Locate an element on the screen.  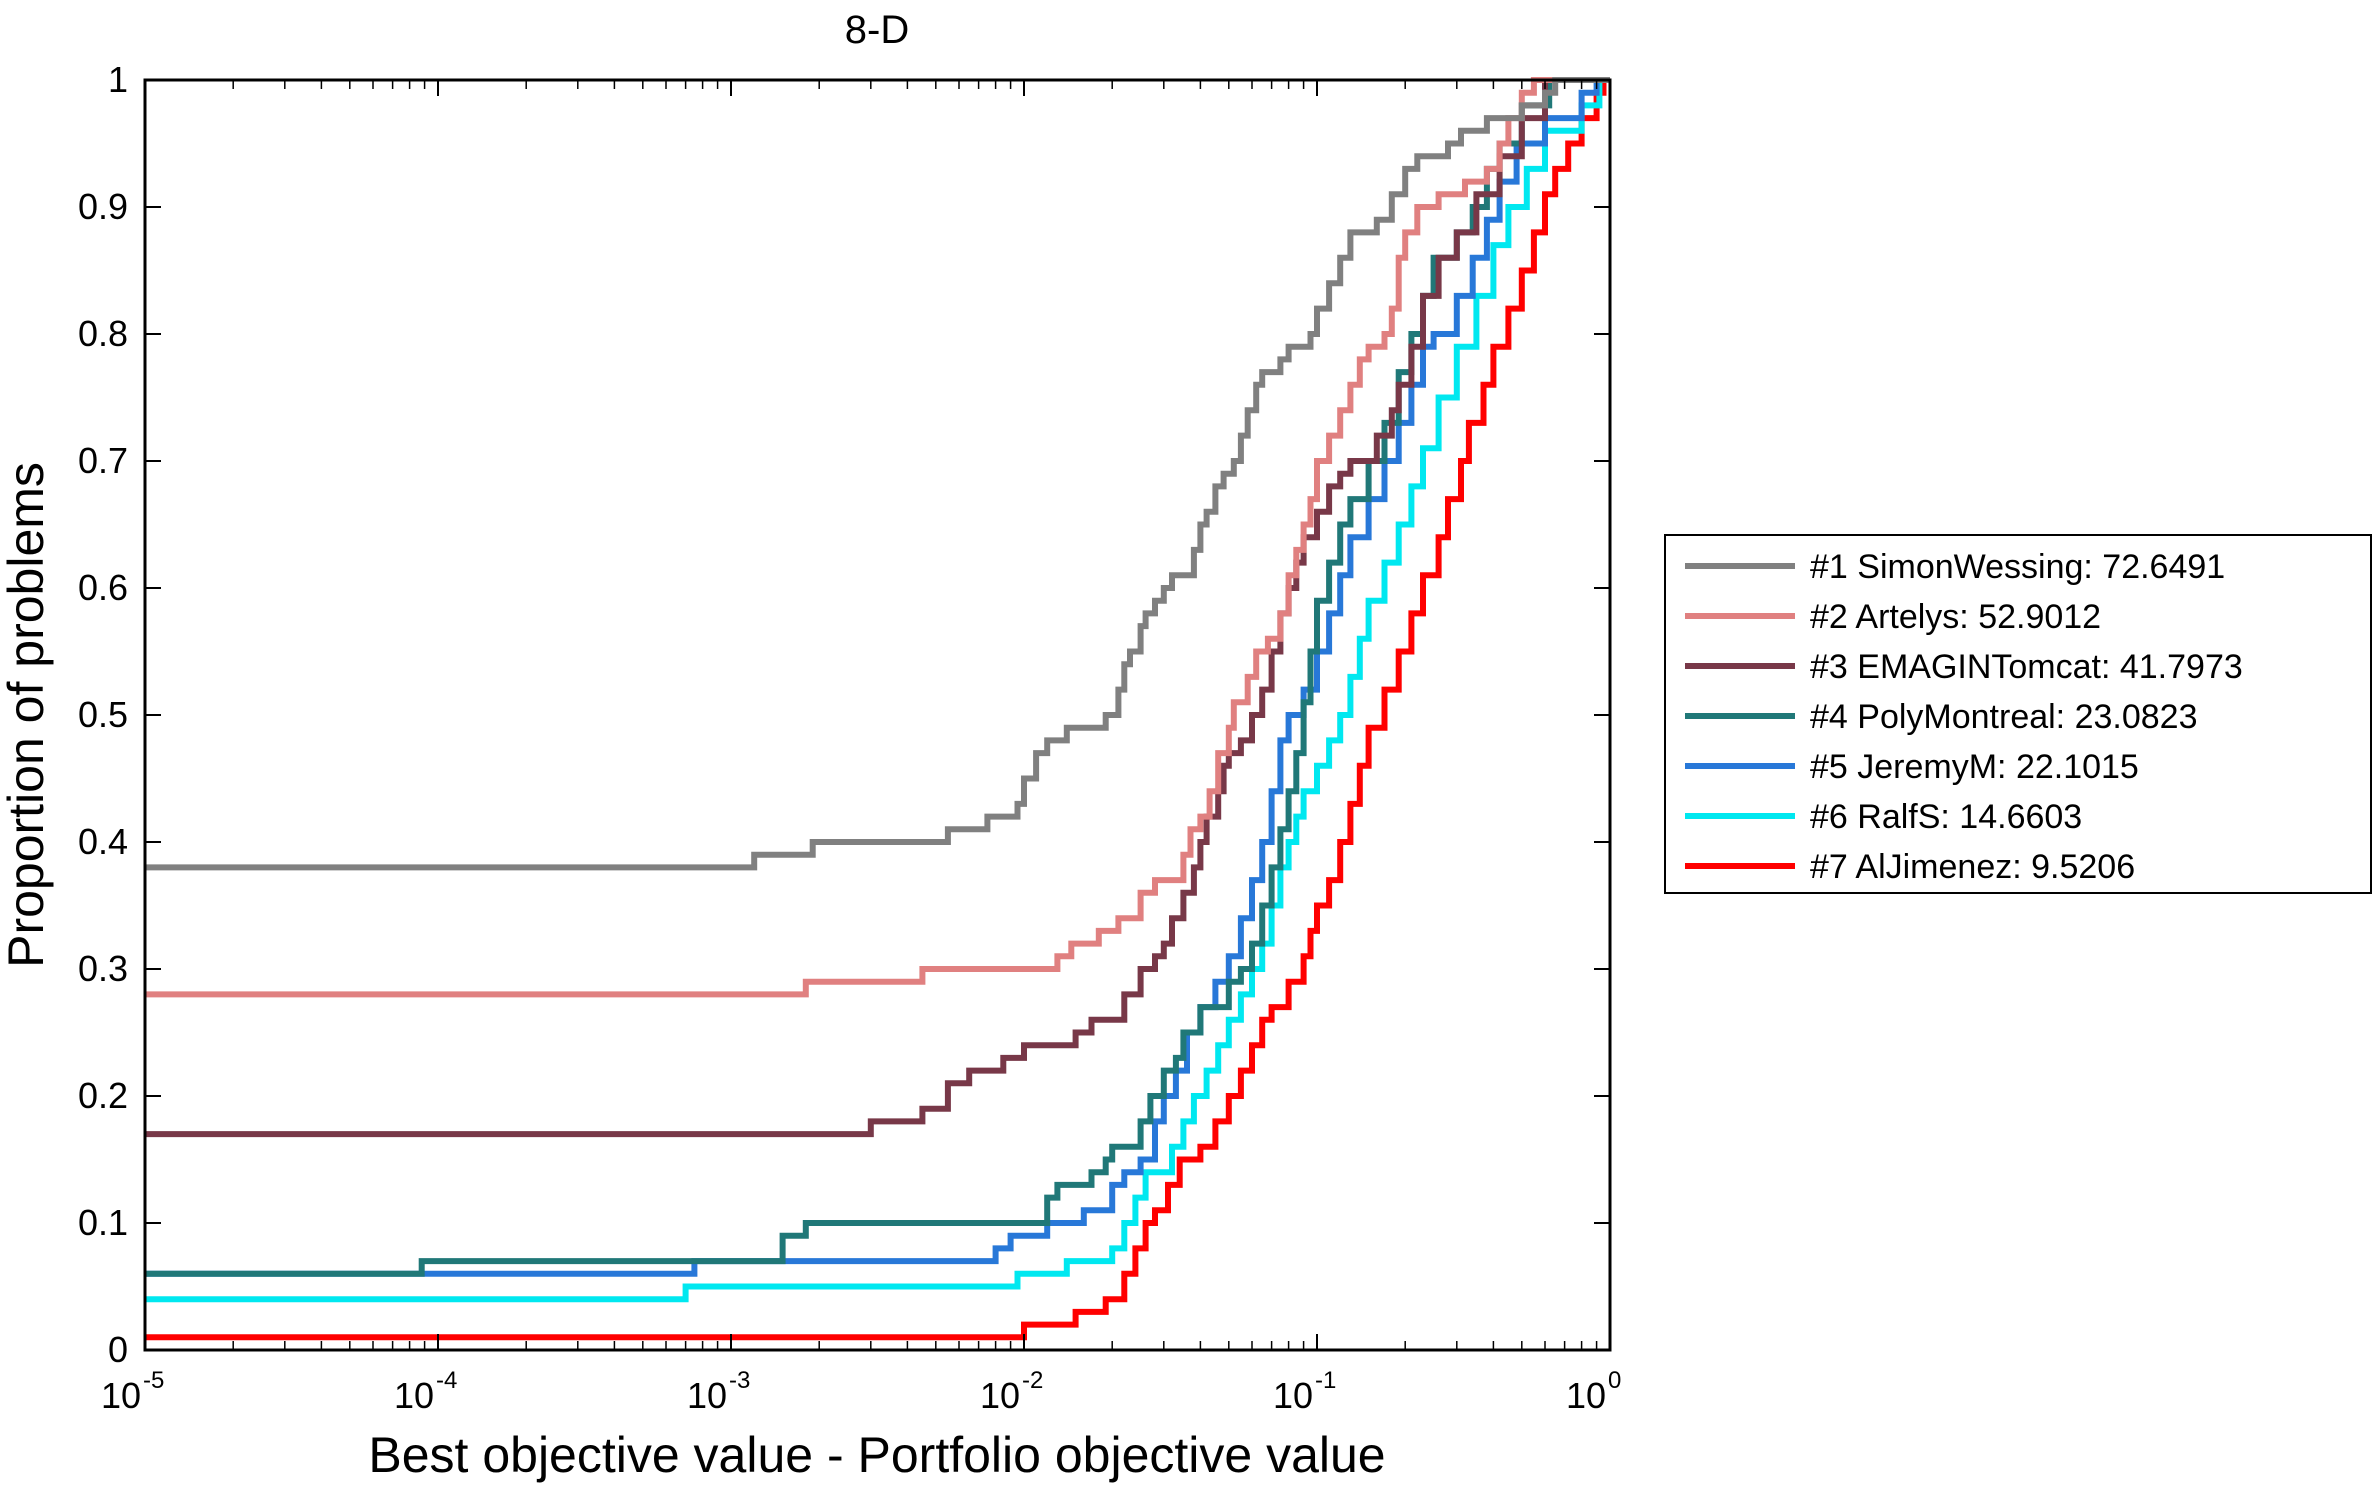
x-tick-exponent: -2 is located at coordinates (1032, 1380).